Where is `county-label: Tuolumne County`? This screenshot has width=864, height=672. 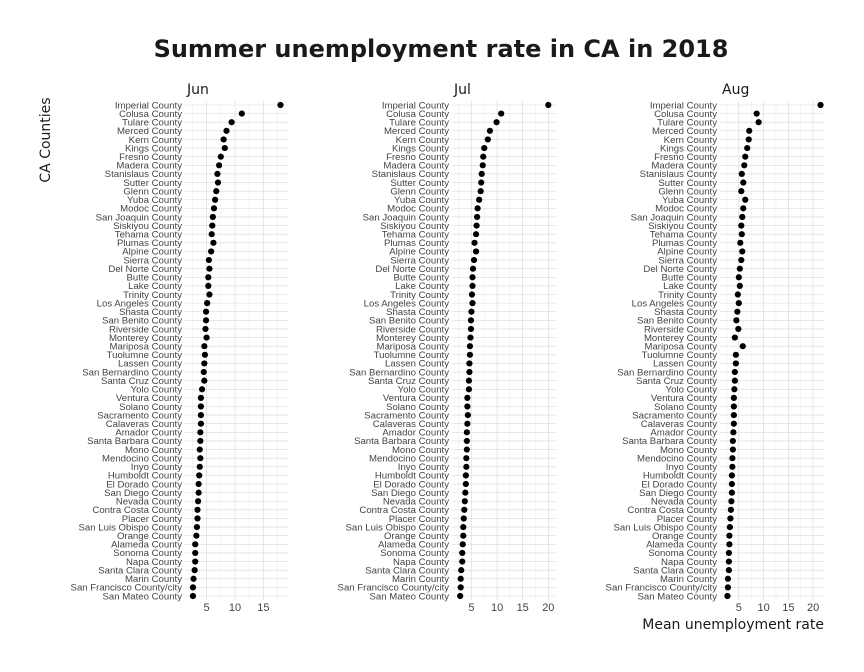
county-label: Tuolumne County is located at coordinates (412, 355).